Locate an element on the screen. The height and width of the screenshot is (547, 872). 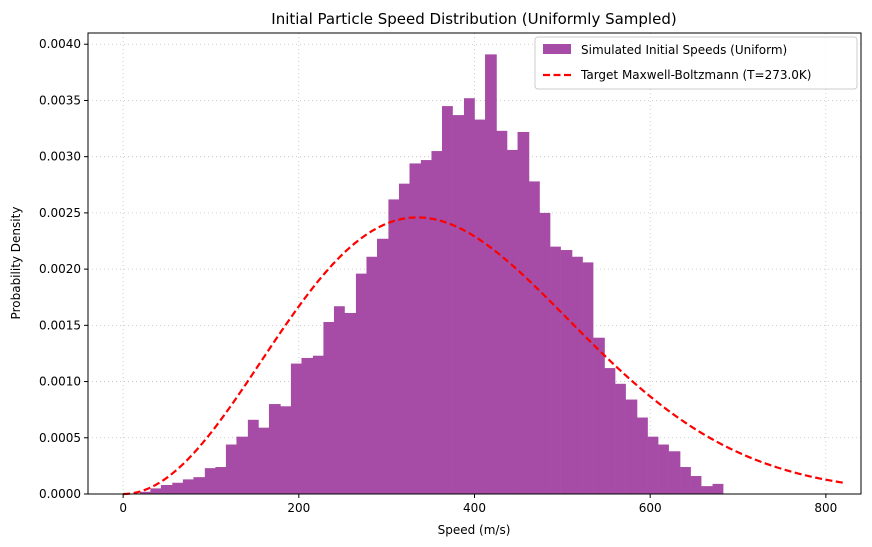
legend-label-curve: Target Maxwell-Boltzmann (T=273.0K) is located at coordinates (695, 75).